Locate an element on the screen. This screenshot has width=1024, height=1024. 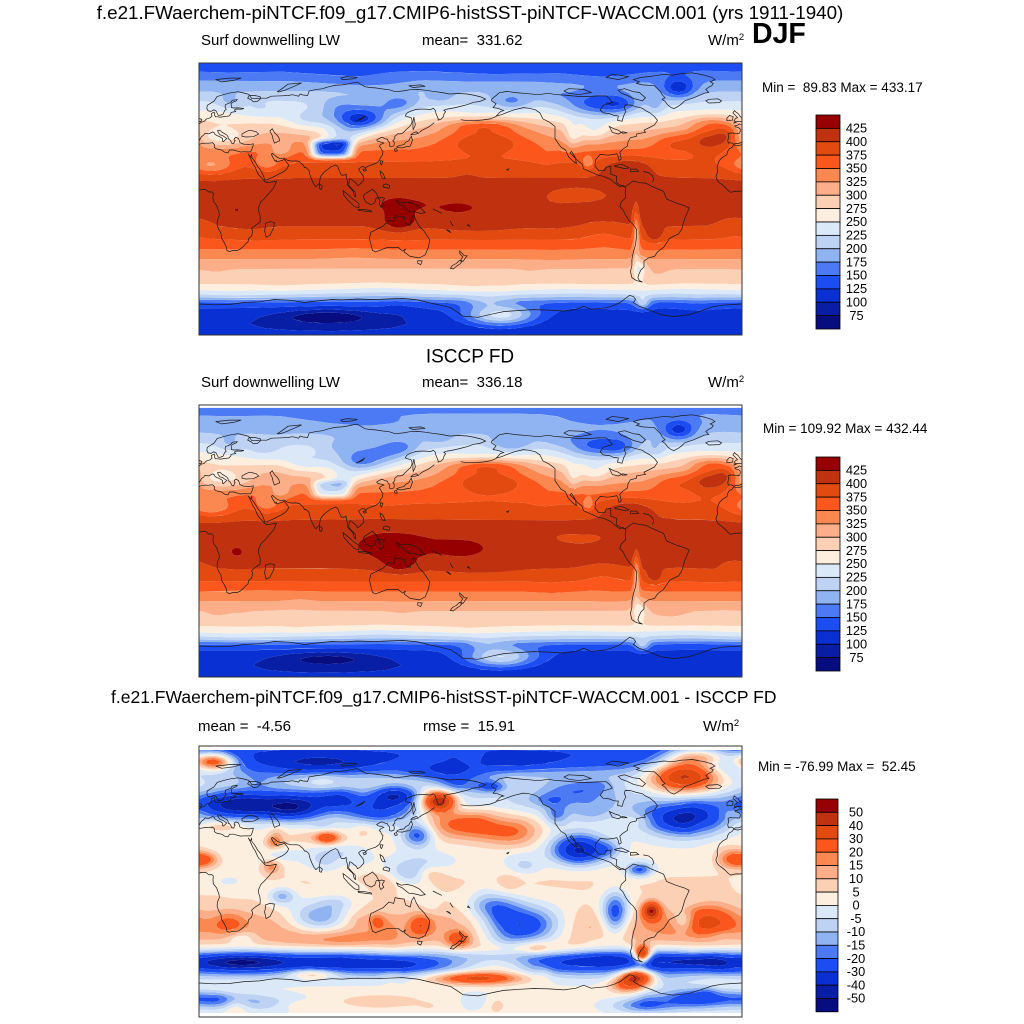
svg-text: 50 is located at coordinates (856, 812).